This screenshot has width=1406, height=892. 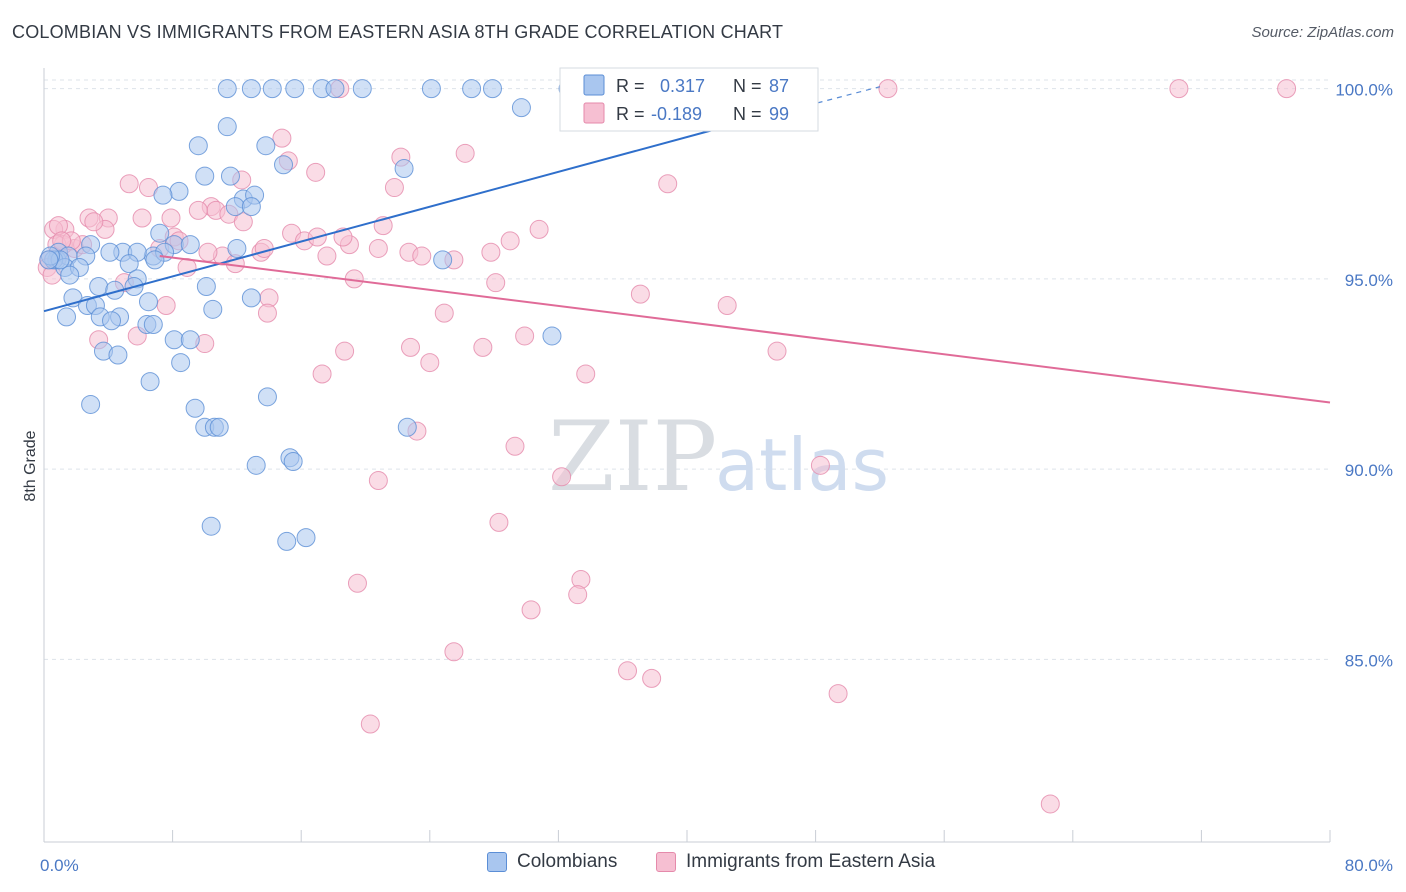 I want to click on legend-r-value: -0.189, so click(x=676, y=114).